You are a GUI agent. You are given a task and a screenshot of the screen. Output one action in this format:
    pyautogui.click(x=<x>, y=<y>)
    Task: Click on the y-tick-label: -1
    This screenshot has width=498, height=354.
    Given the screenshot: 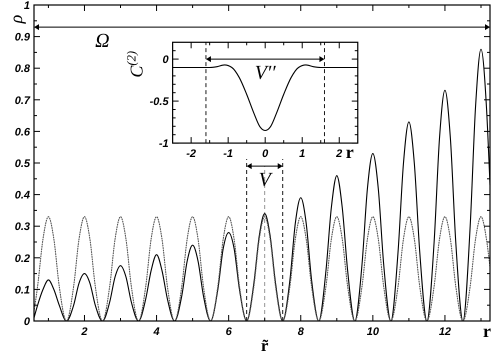 What is the action you would take?
    pyautogui.click(x=163, y=144)
    